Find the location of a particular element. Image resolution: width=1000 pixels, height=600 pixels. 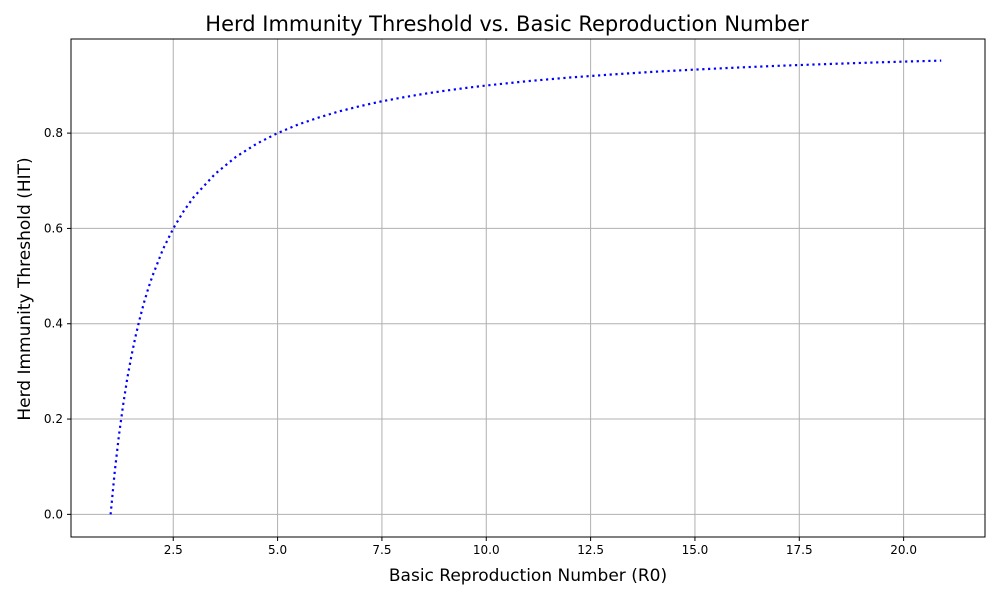

x-tick-label: 17.5 is located at coordinates (799, 550).